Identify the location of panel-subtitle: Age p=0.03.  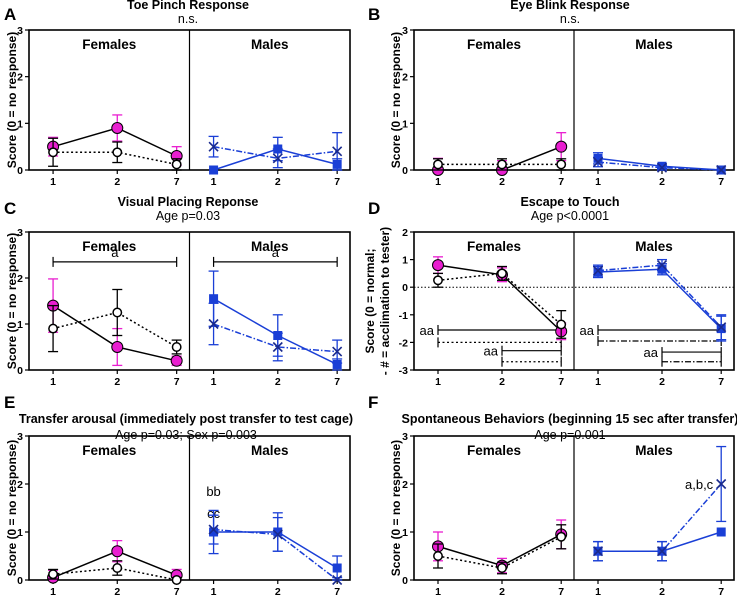
(188, 216).